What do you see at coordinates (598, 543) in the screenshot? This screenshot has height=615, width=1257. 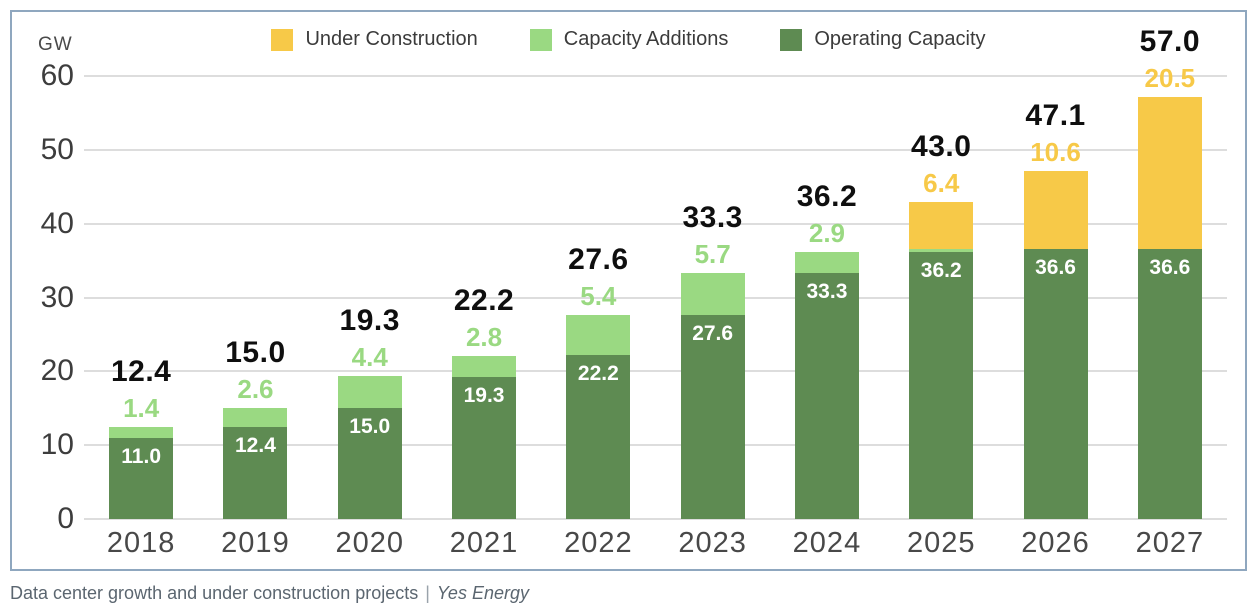 I see `x-axis-label: 2022` at bounding box center [598, 543].